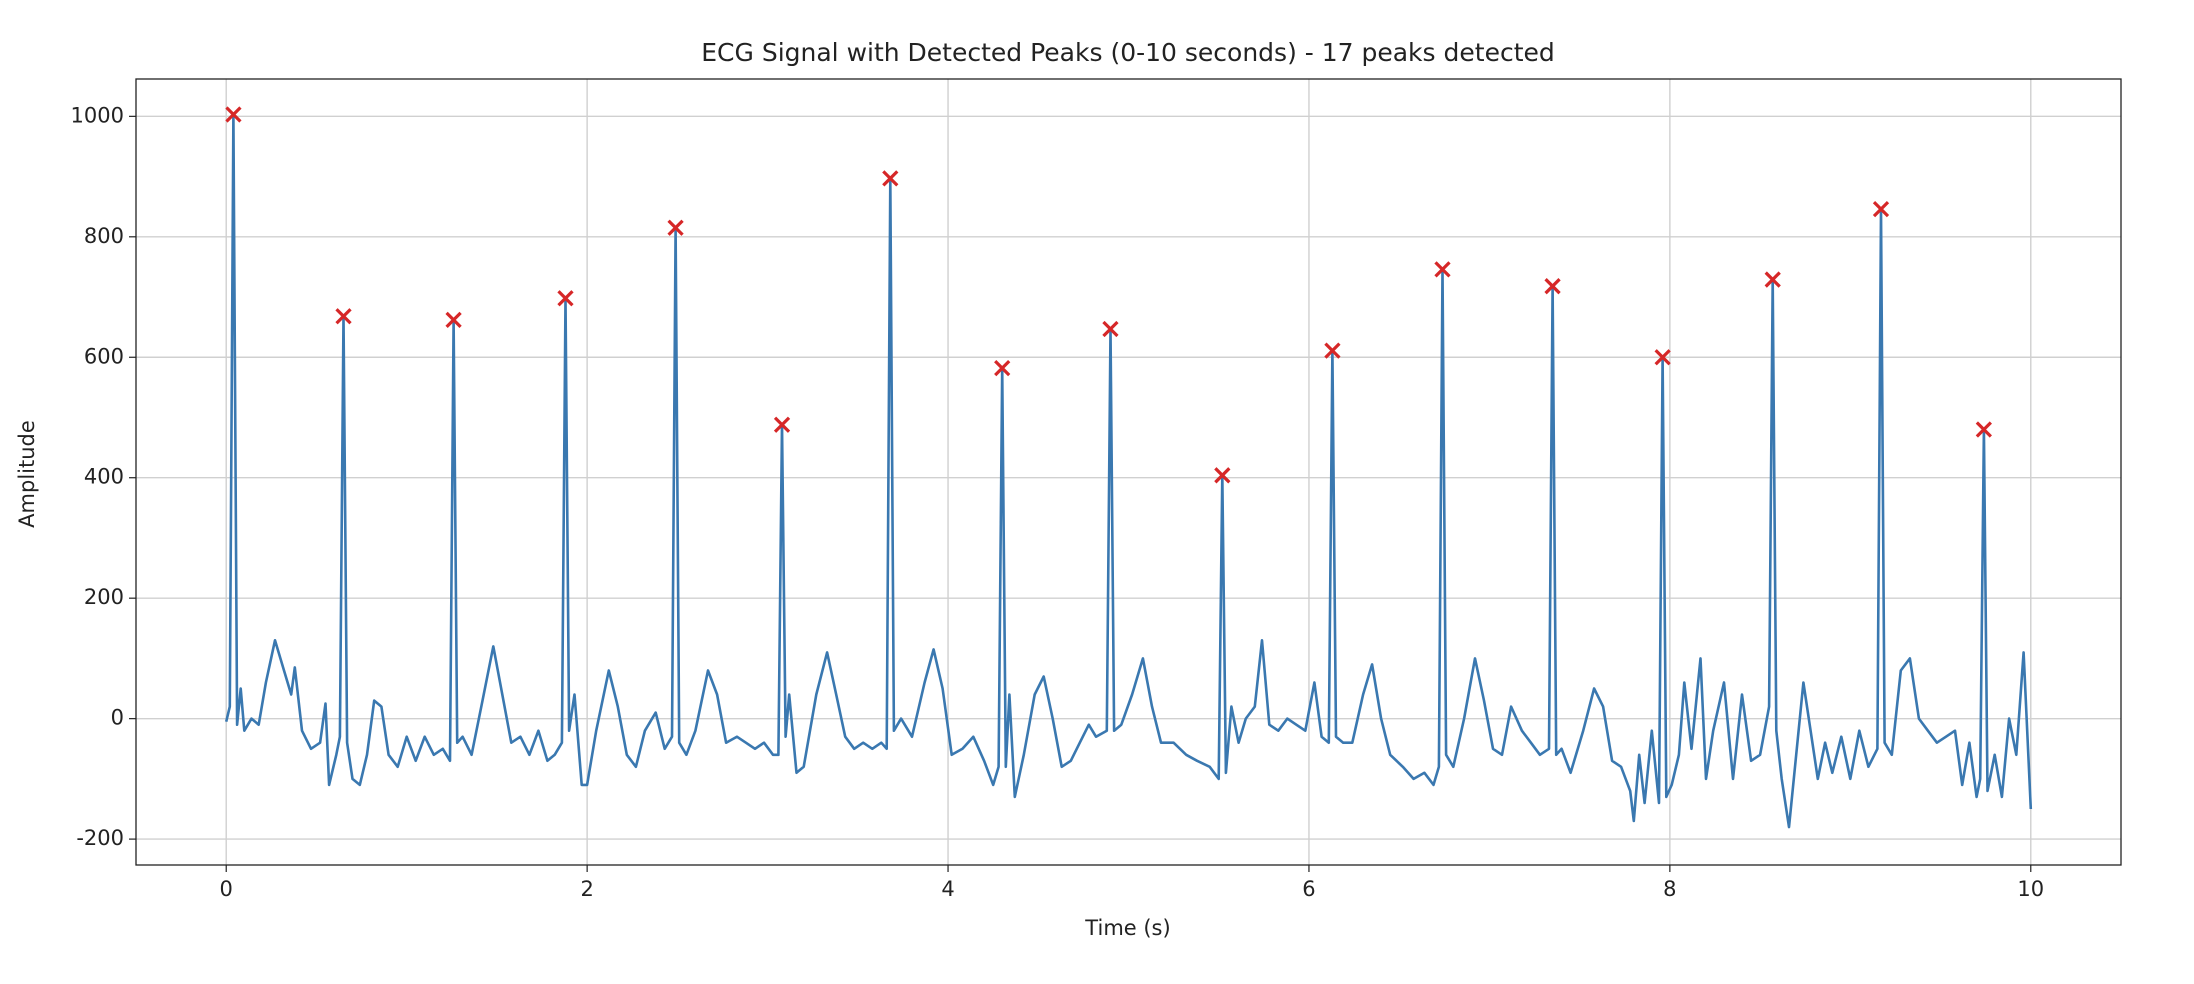 The width and height of the screenshot is (2194, 984). I want to click on x-tick-label: 8, so click(1669, 889).